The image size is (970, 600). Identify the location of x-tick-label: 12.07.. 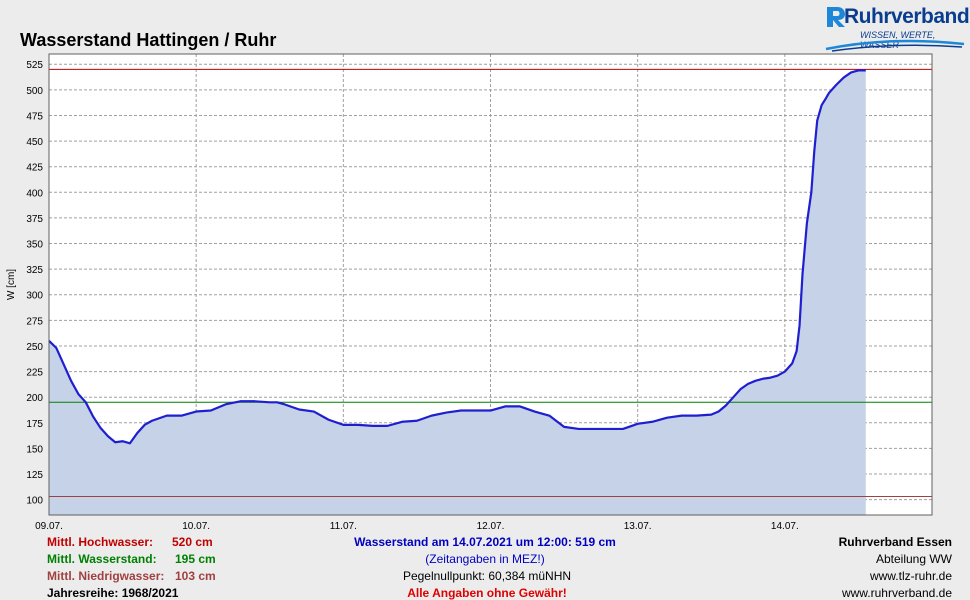
(491, 526).